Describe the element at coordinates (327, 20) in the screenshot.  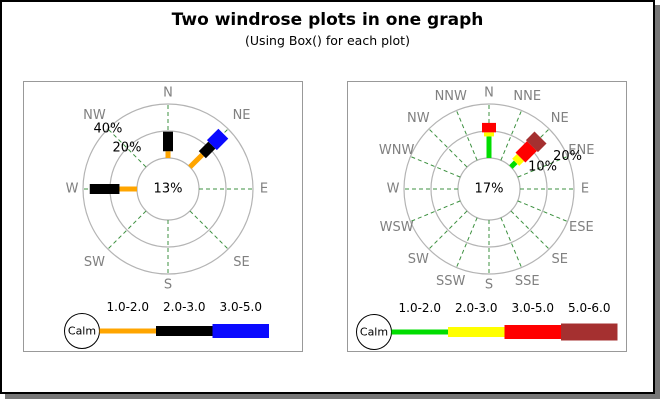
I see `figure-title: Two windrose plots in one graph` at that location.